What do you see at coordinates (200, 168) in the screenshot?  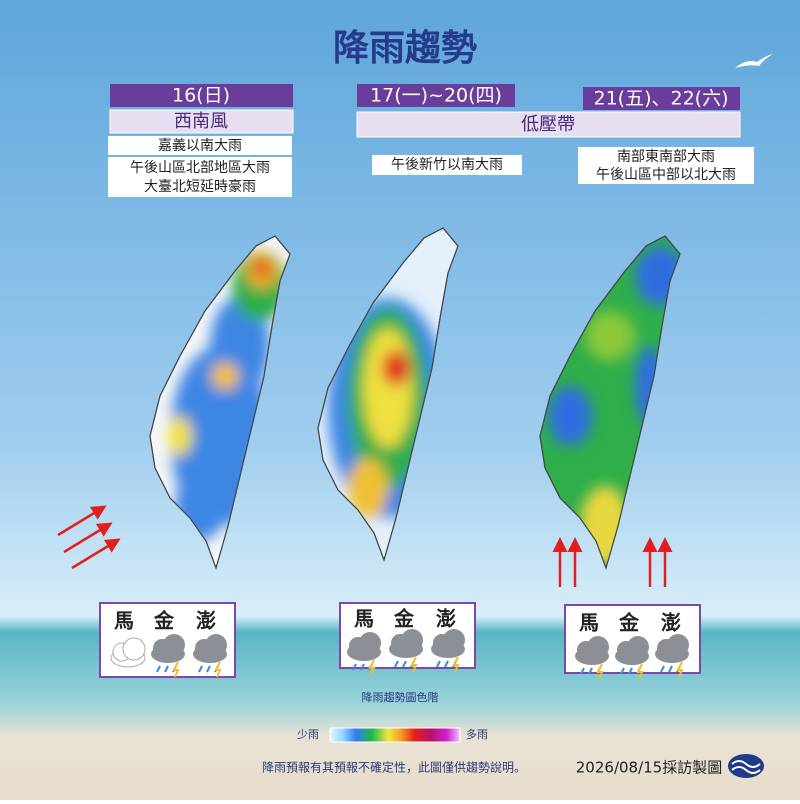 I see `note: 午後山區北部地區大雨` at bounding box center [200, 168].